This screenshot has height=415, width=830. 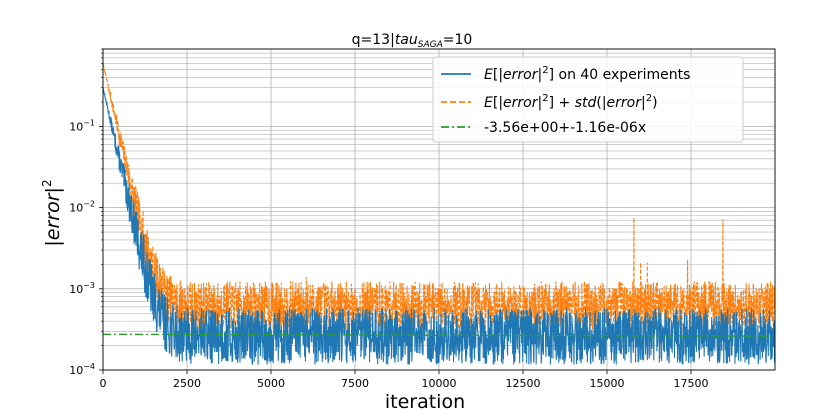 I want to click on series-line-fit, so click(x=439, y=335).